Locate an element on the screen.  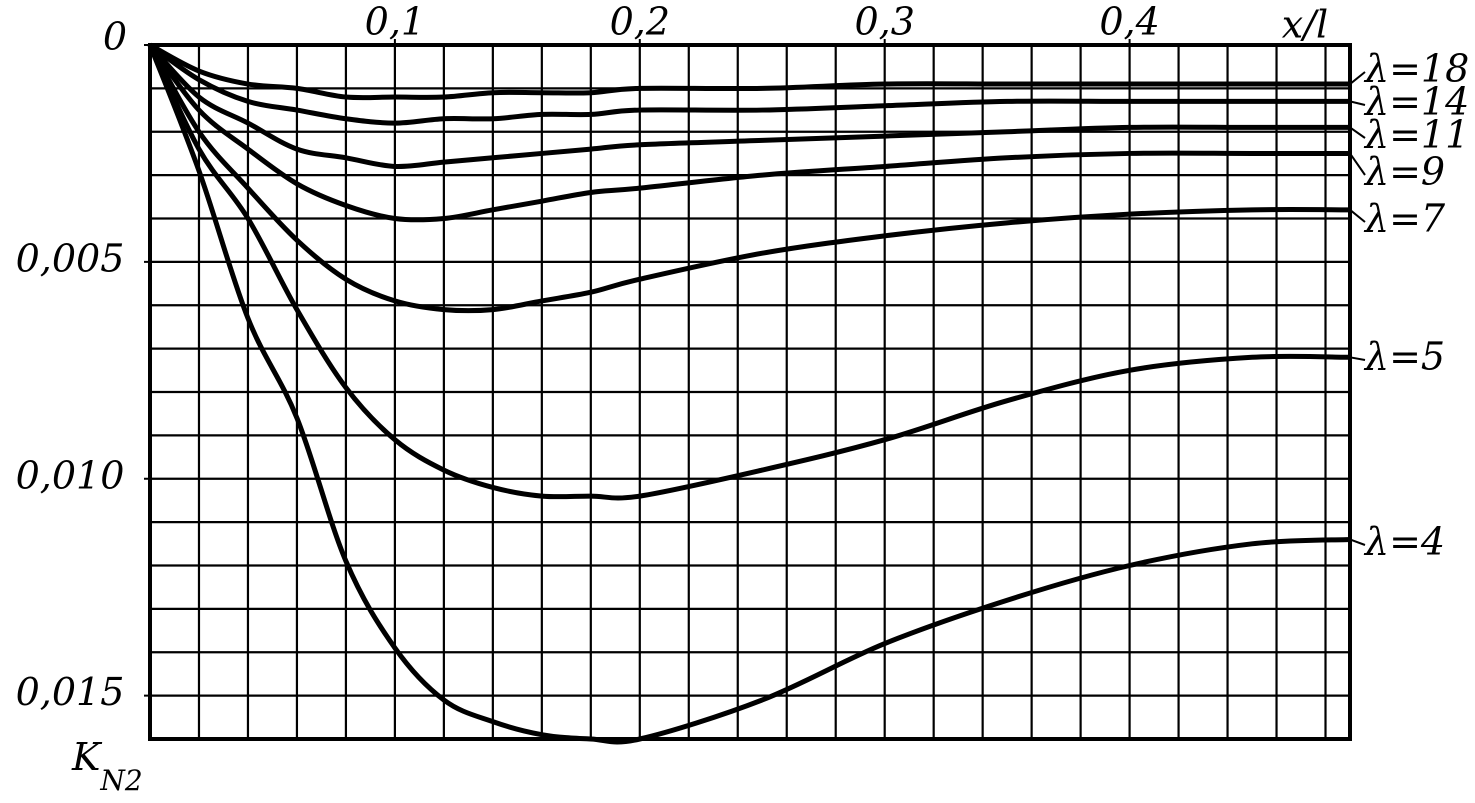
series-label: λ=5 is located at coordinates (1404, 357).